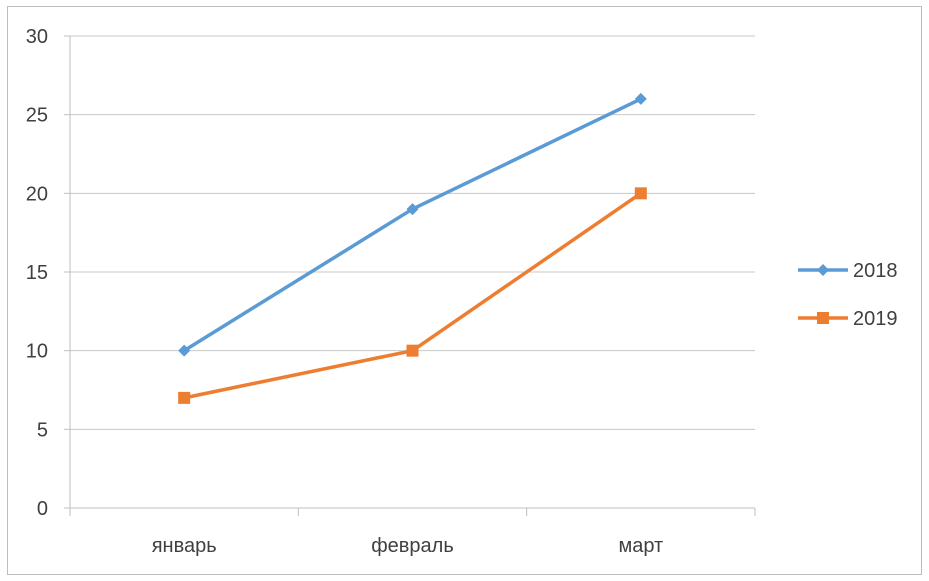 This screenshot has width=929, height=581. I want to click on y-tick-label: 30, so click(37, 37).